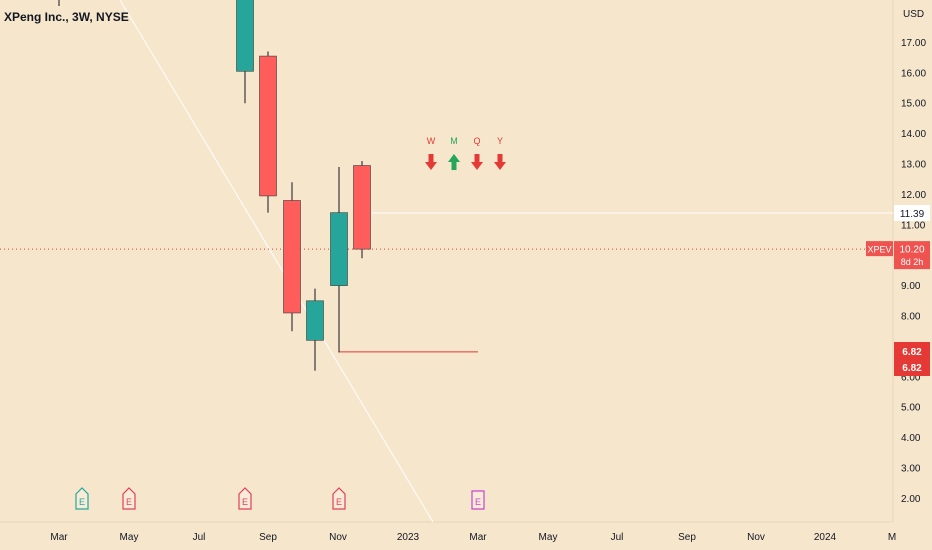  I want to click on y-tick-label: 9.00, so click(911, 286).